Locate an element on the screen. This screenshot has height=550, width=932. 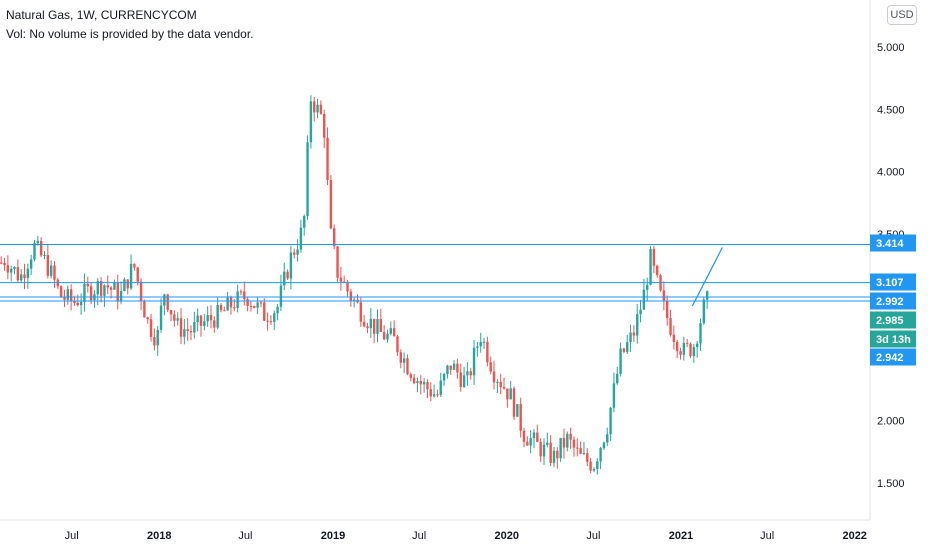
price-label-countdown: 3d 13h is located at coordinates (893, 339).